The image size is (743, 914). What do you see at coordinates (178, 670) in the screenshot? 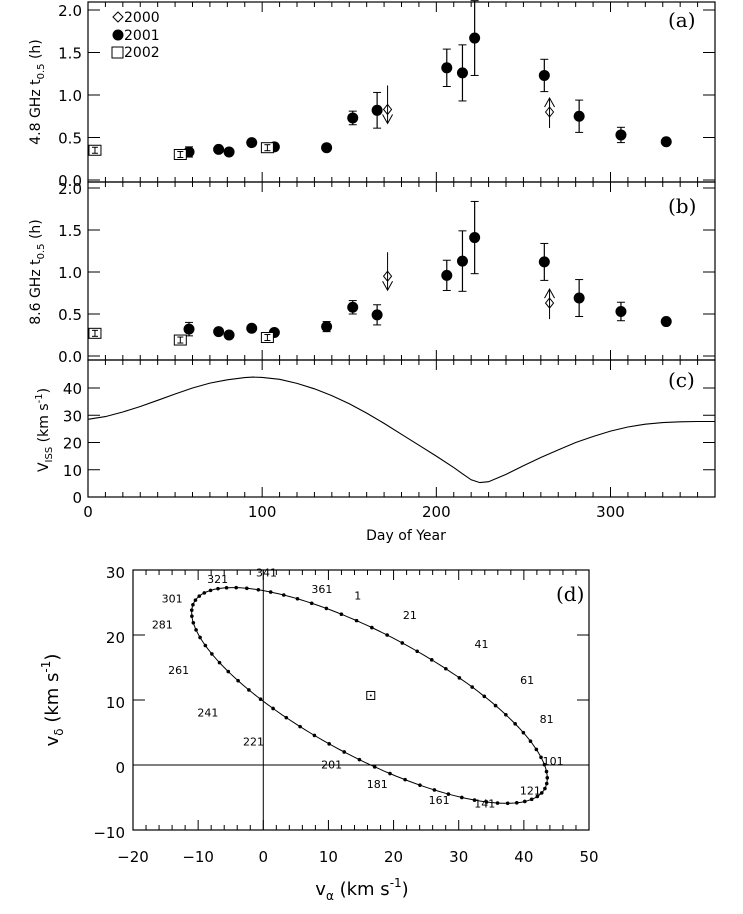
I see `day-label: 261` at bounding box center [178, 670].